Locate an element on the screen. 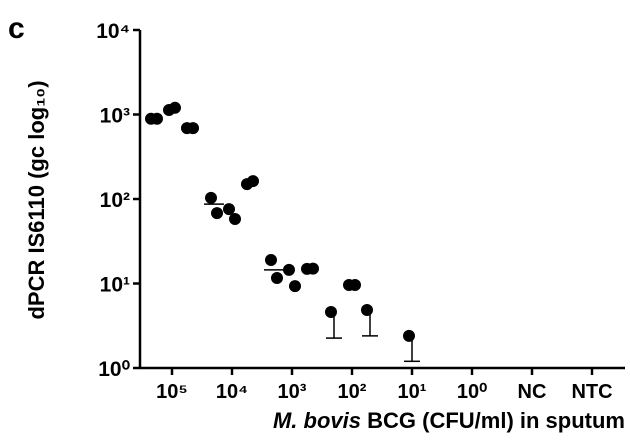  x-axis-label: M. bovis BCG (CFU/ml) in sputum is located at coordinates (449, 420).